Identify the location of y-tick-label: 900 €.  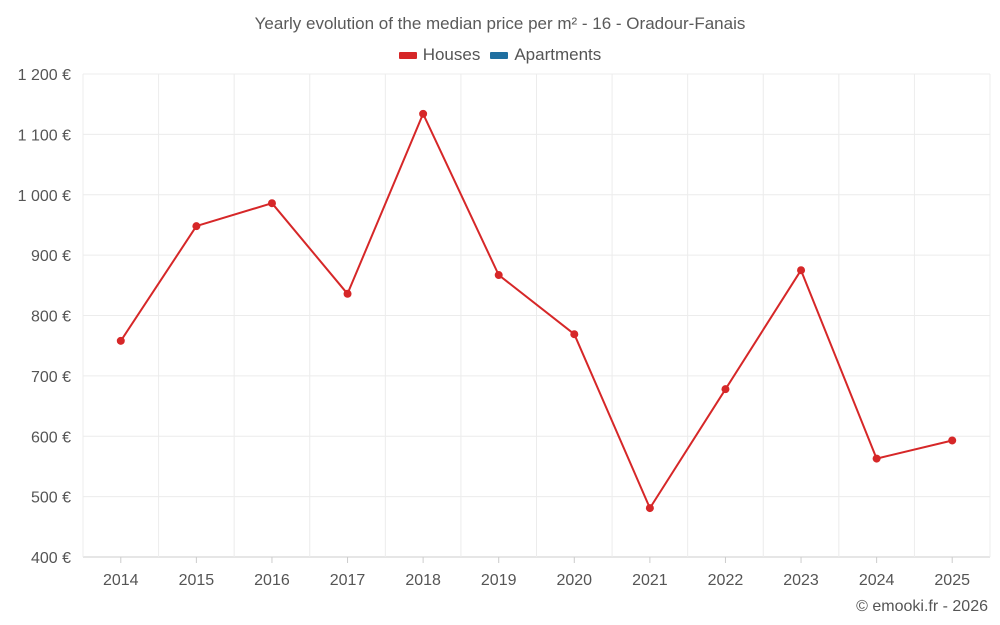
(51, 256).